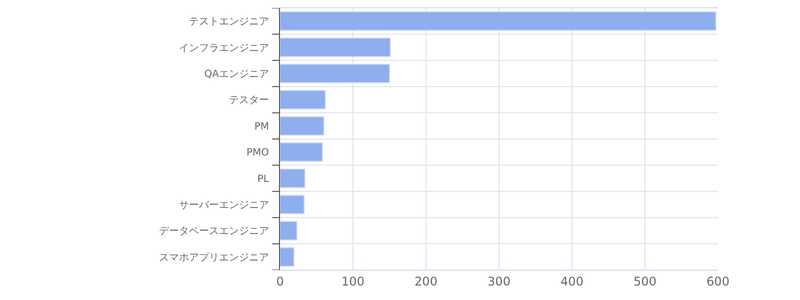 This screenshot has height=300, width=800. I want to click on x-tick-label: 100, so click(353, 281).